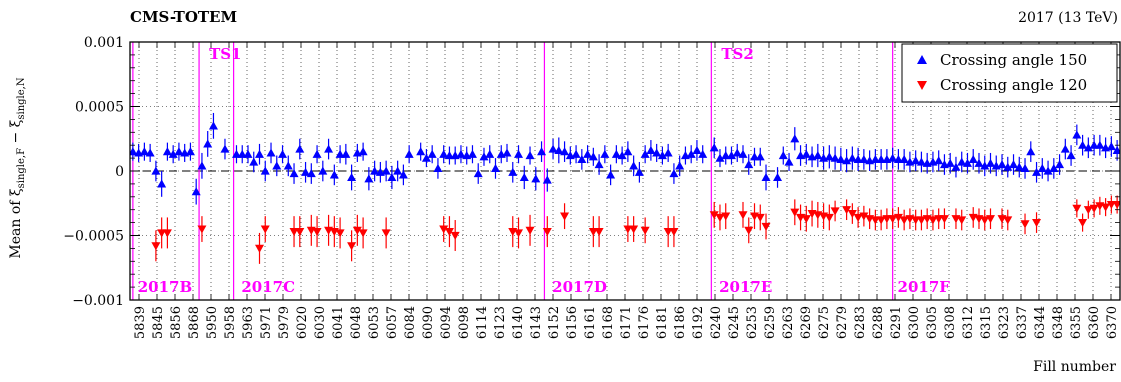  What do you see at coordinates (176, 322) in the screenshot?
I see `x-tick-label: 5856` at bounding box center [176, 322].